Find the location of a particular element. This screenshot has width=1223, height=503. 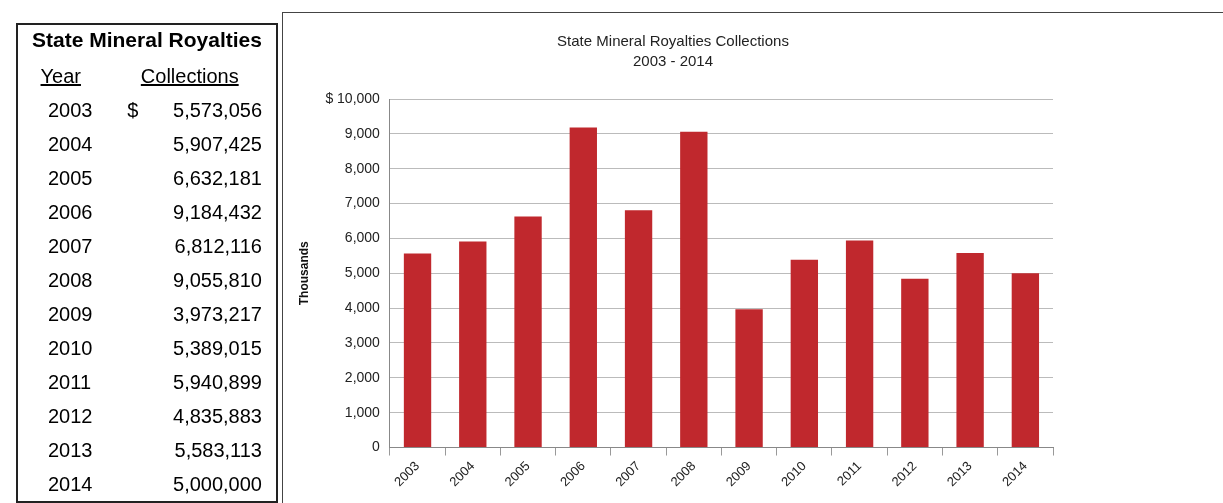

text: State Mineral Royalties is located at coordinates (147, 40).